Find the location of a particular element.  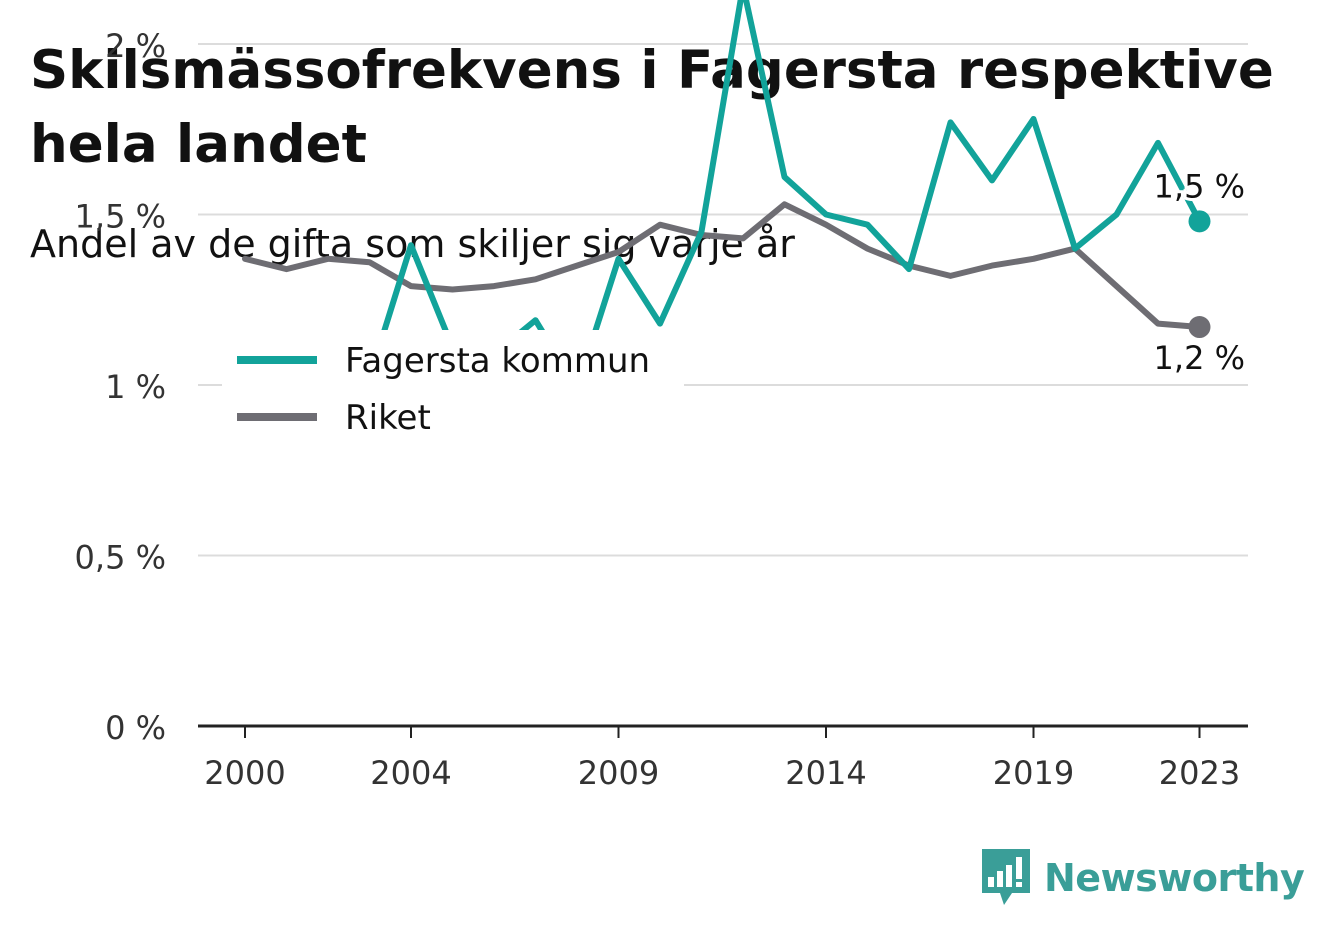

x-tick-label: 2019 is located at coordinates (1033, 773).